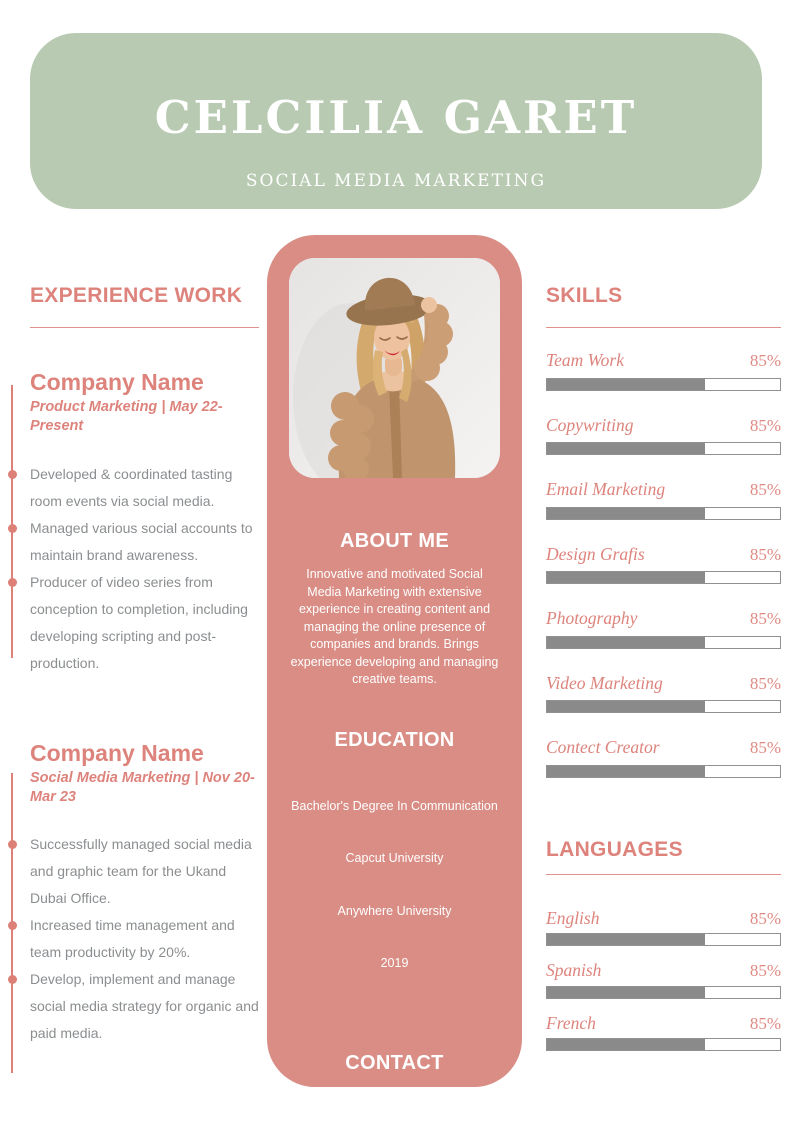 The height and width of the screenshot is (1122, 793). I want to click on skill-label: Email Marketing, so click(606, 489).